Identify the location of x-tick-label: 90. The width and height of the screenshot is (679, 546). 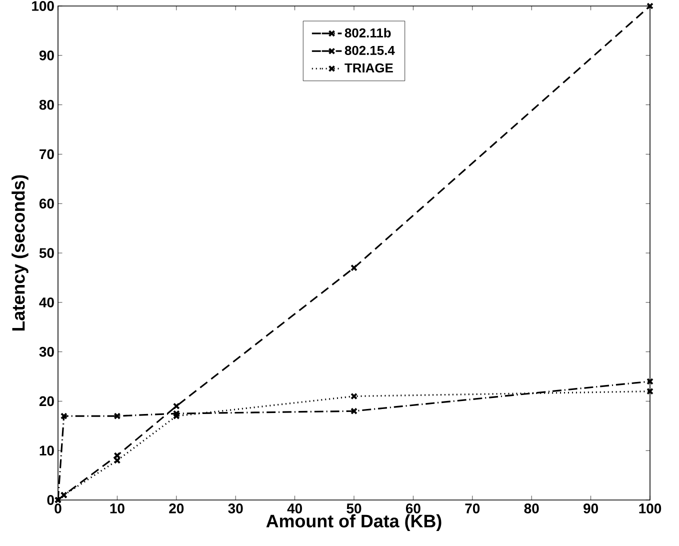
(591, 509).